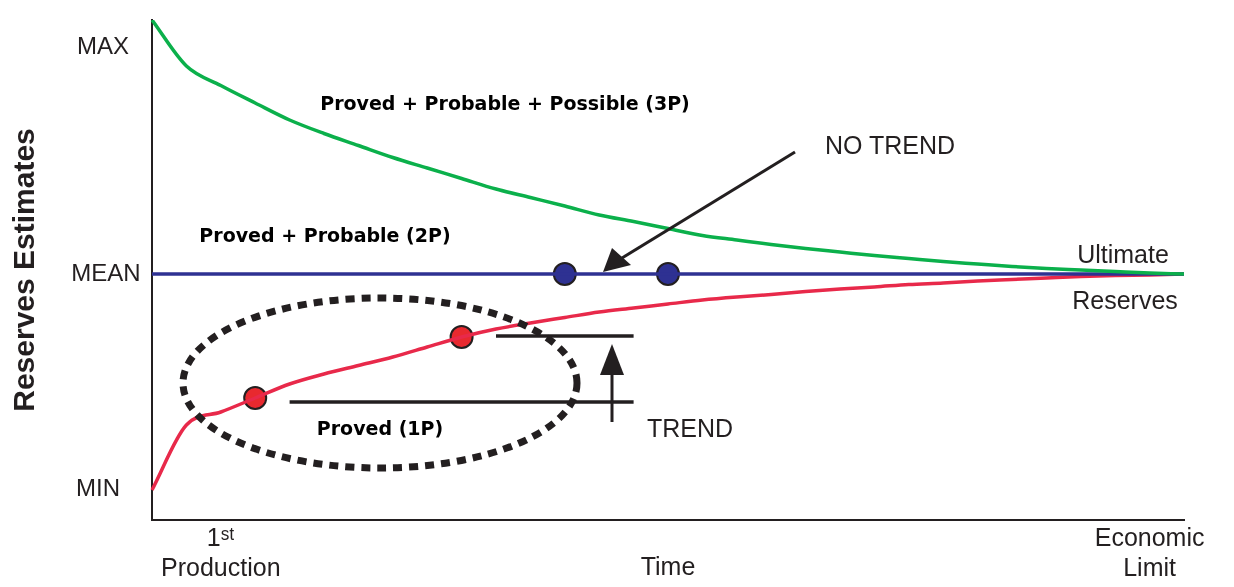  Describe the element at coordinates (1123, 253) in the screenshot. I see `annotation: Ultimate` at that location.